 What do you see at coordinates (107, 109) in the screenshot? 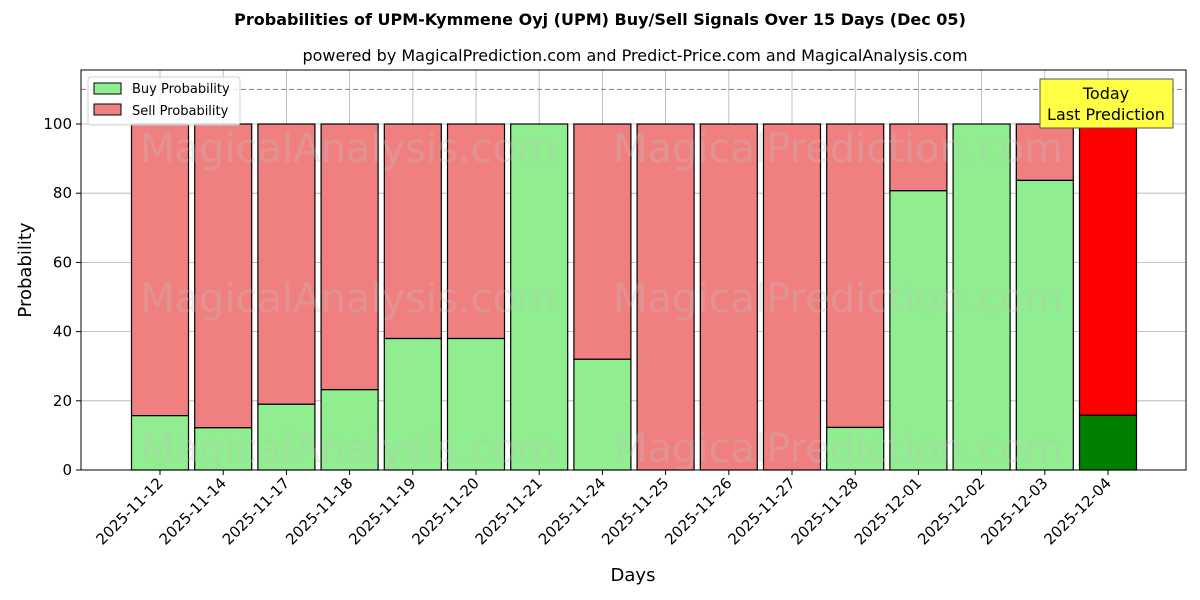
I see `legend-sell-swatch` at bounding box center [107, 109].